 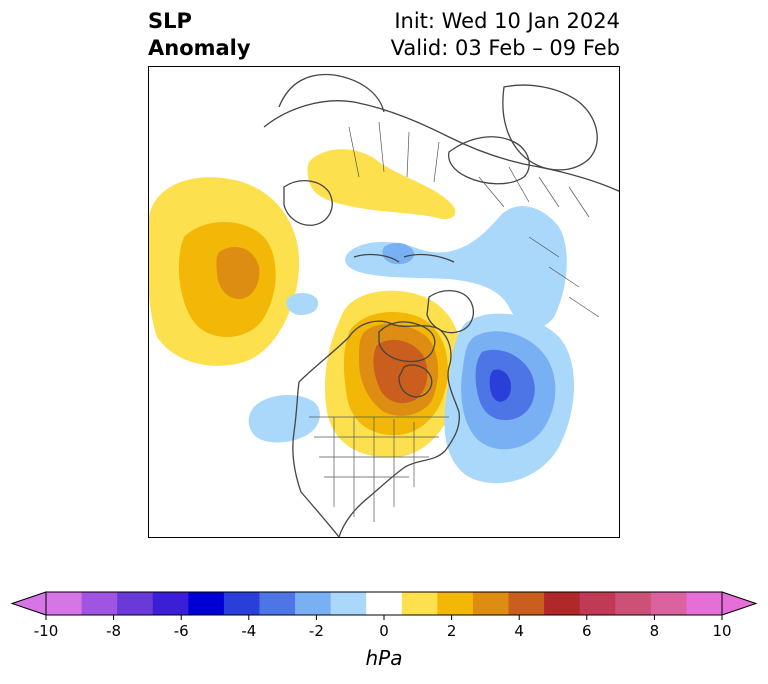 I want to click on init-date-label: Init: Wed 10 Jan 2024, so click(x=507, y=21).